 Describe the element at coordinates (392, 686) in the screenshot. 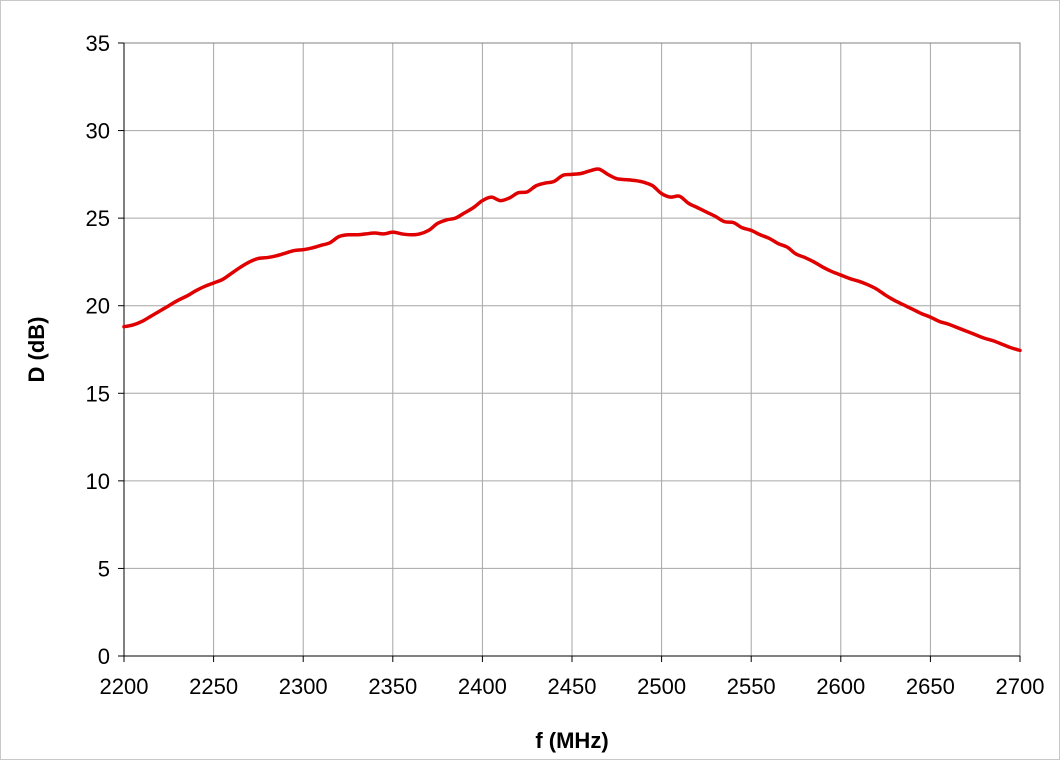

I see `x-tick-label: 2350` at that location.